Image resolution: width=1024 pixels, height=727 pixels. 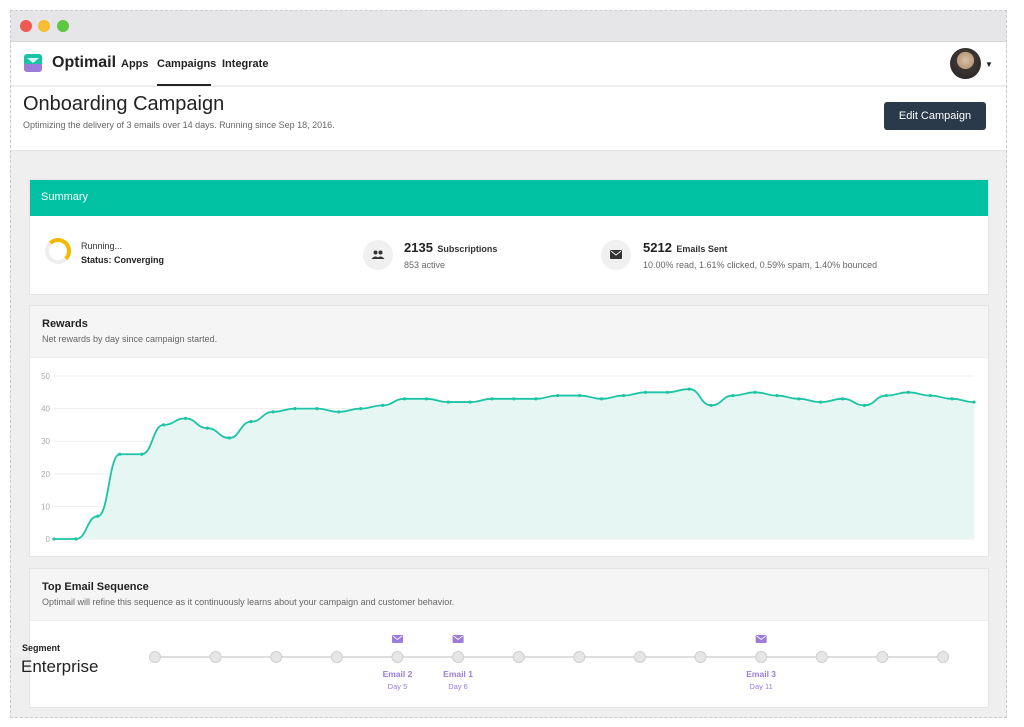 I want to click on y-tick-label: 0, so click(x=48, y=539).